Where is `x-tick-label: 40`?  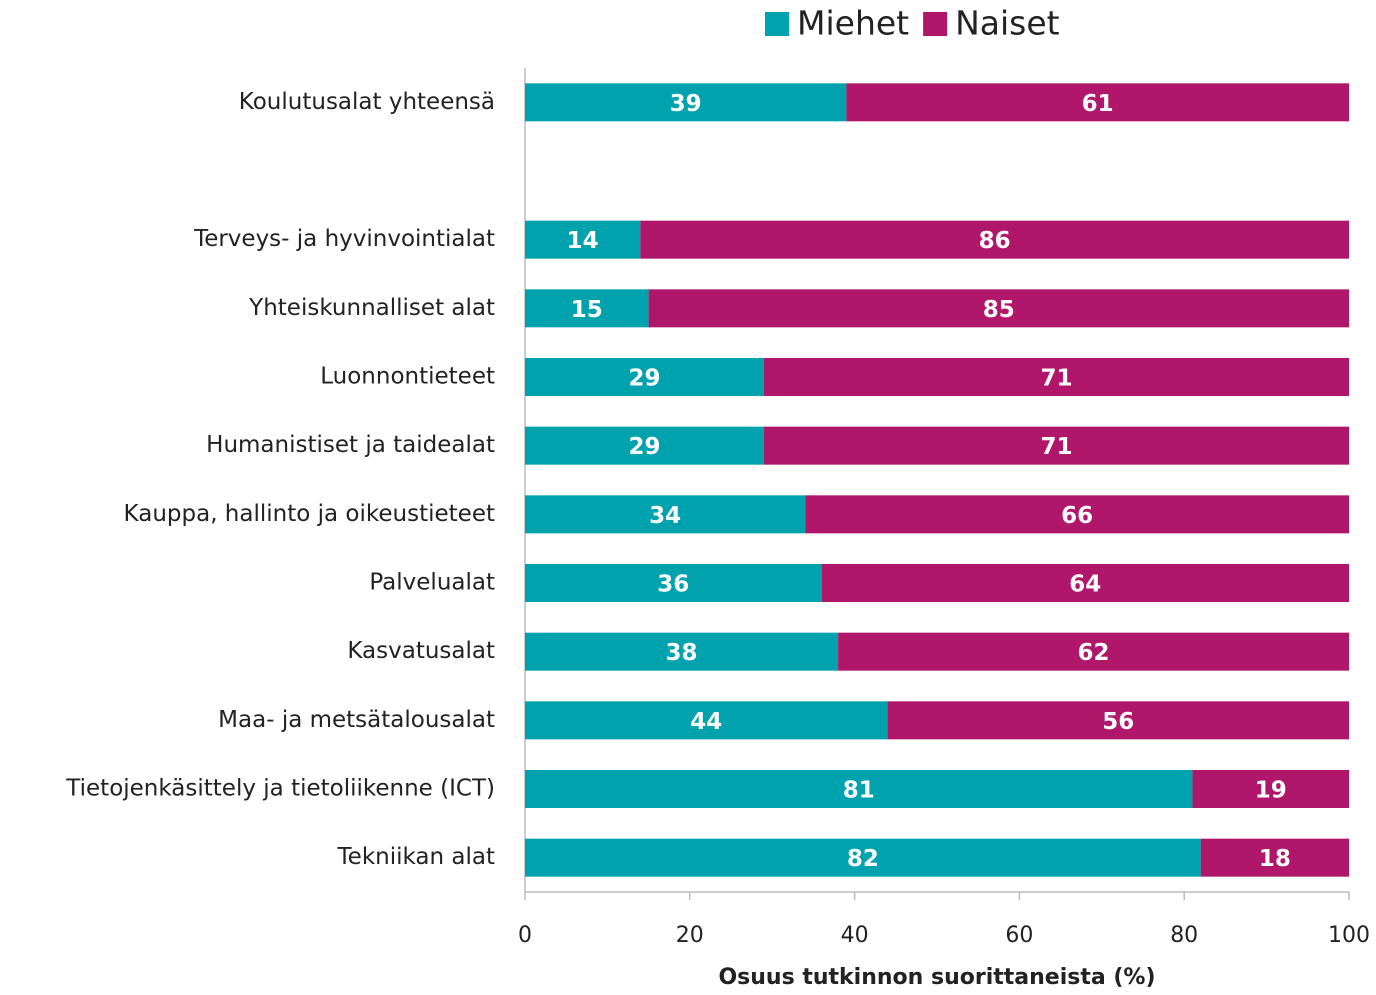
x-tick-label: 40 is located at coordinates (855, 935).